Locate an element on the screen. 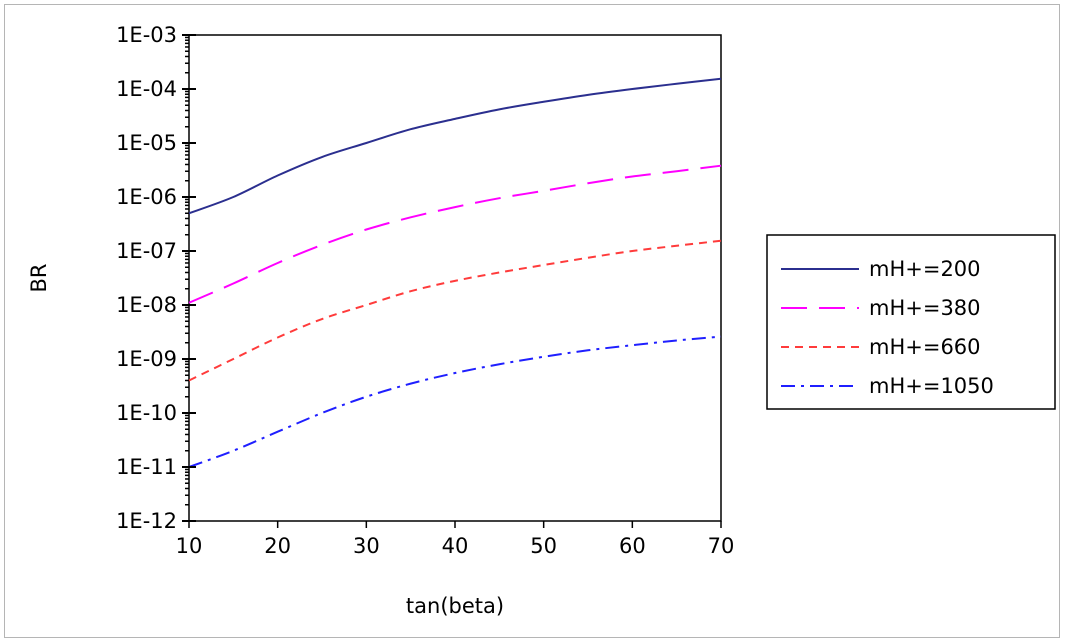 Image resolution: width=1066 pixels, height=644 pixels. y-axis-title: BR is located at coordinates (39, 278).